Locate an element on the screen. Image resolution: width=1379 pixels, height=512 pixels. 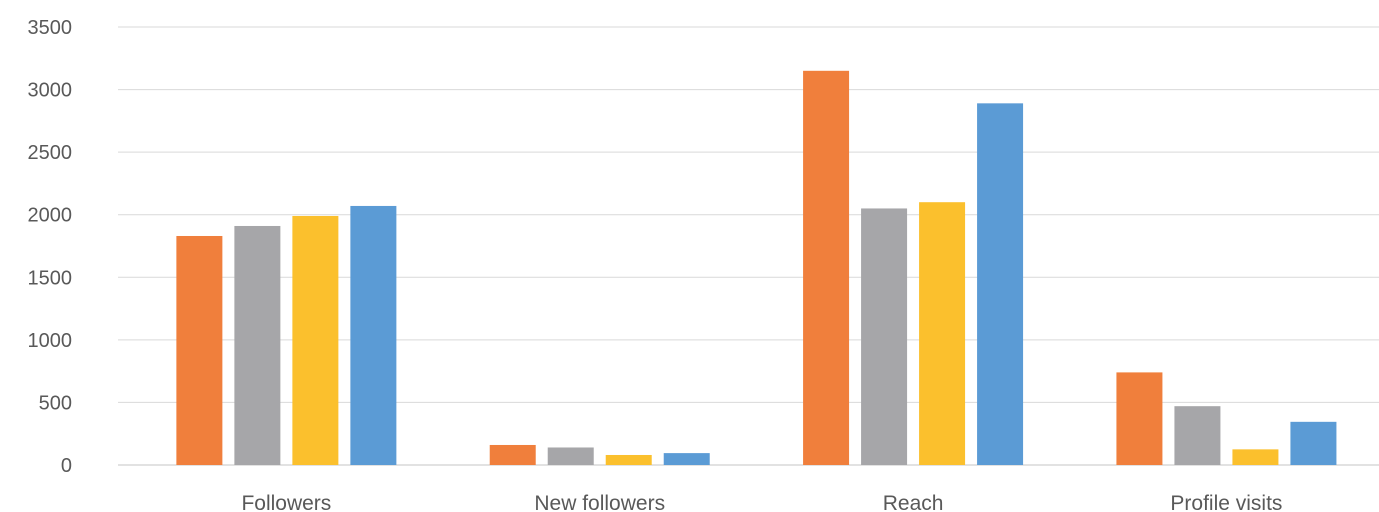
y-tick-label: 3000 is located at coordinates (50, 91).